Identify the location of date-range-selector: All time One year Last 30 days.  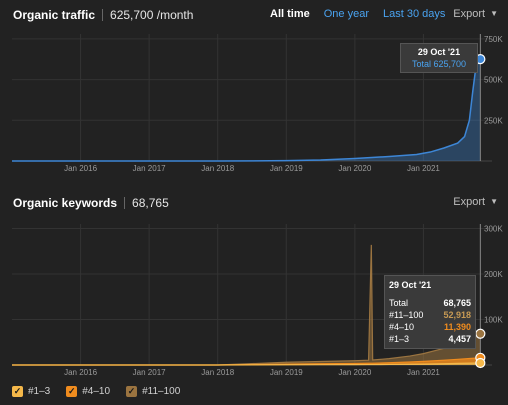
(364, 14).